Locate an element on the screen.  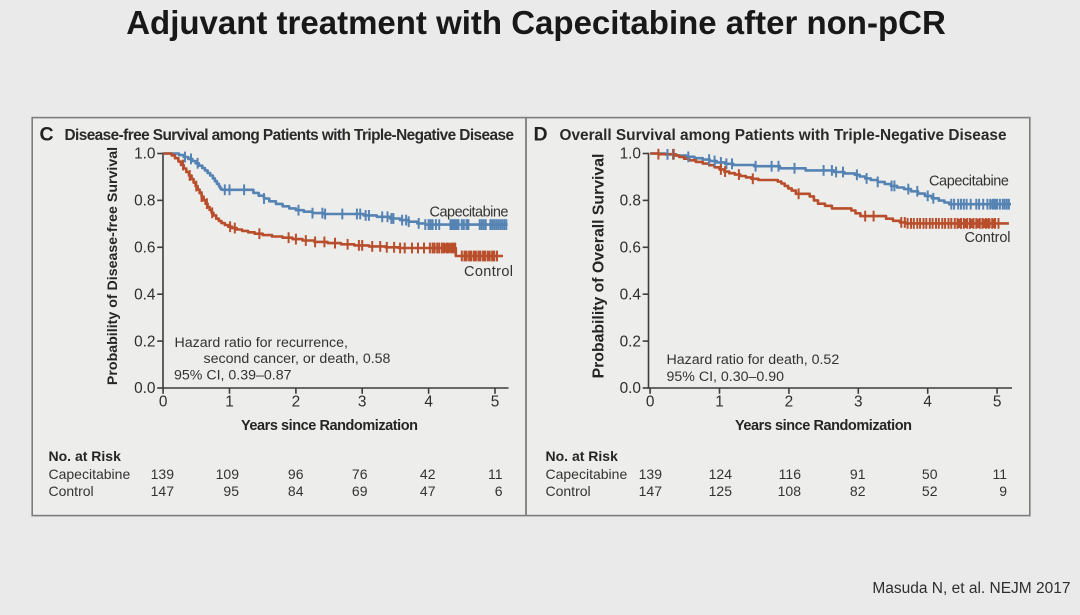
svg-text: 109 is located at coordinates (228, 474).